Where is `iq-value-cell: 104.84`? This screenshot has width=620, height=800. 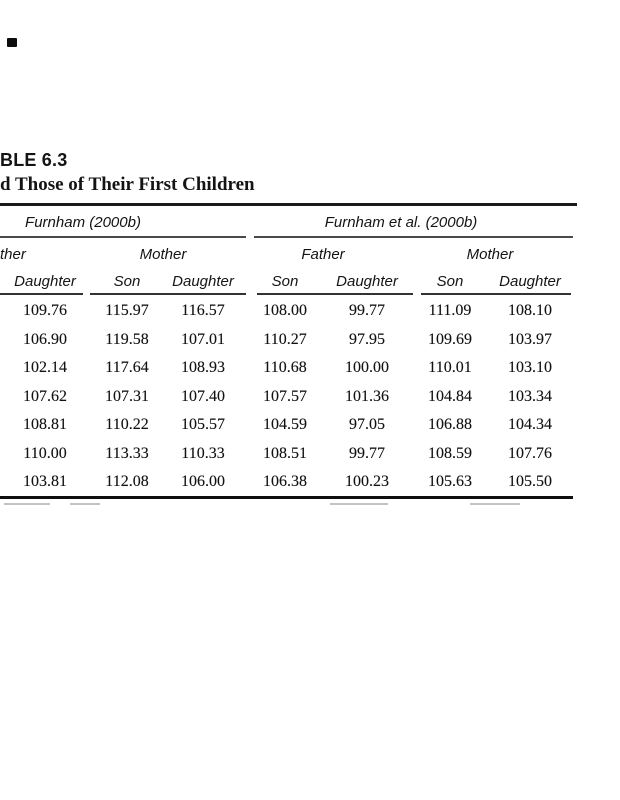
iq-value-cell: 104.84 is located at coordinates (450, 396).